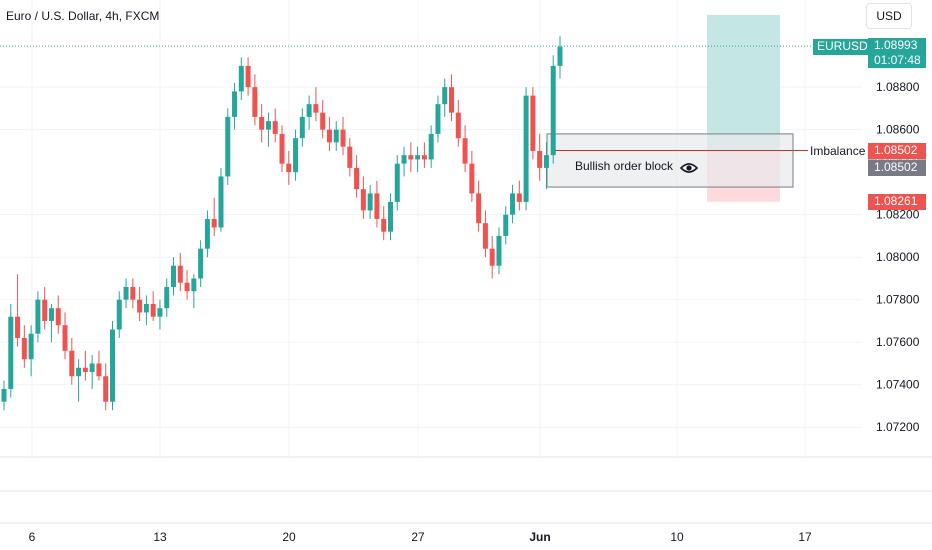  What do you see at coordinates (898, 215) in the screenshot?
I see `price-tick-label: 1.08200` at bounding box center [898, 215].